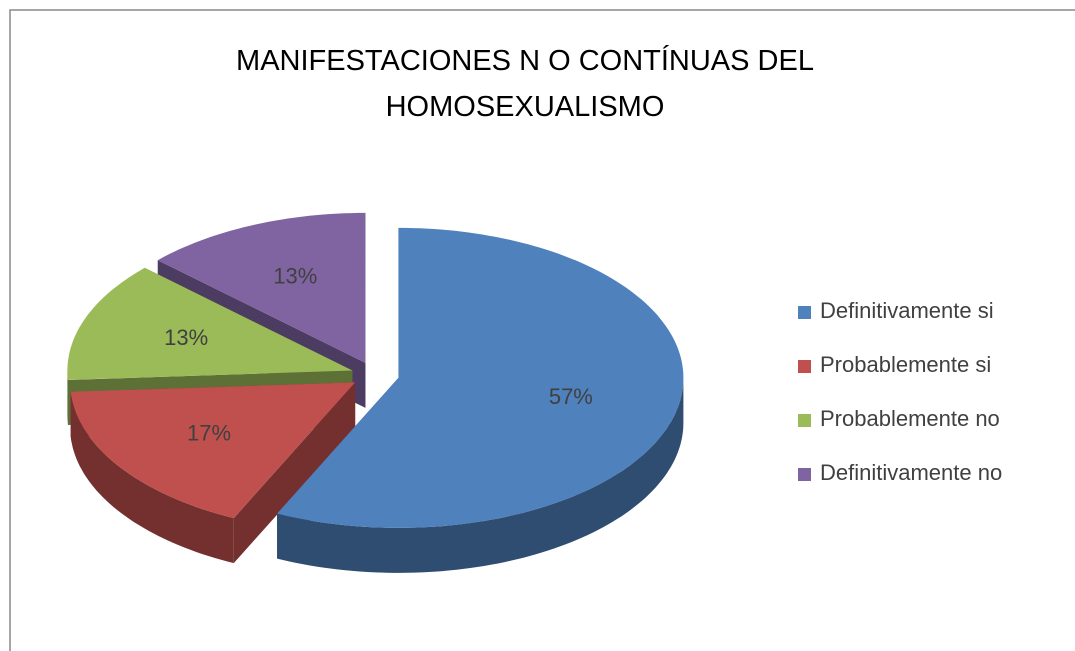 This screenshot has height=651, width=1075. What do you see at coordinates (905, 364) in the screenshot?
I see `legend-label: Probablemente si` at bounding box center [905, 364].